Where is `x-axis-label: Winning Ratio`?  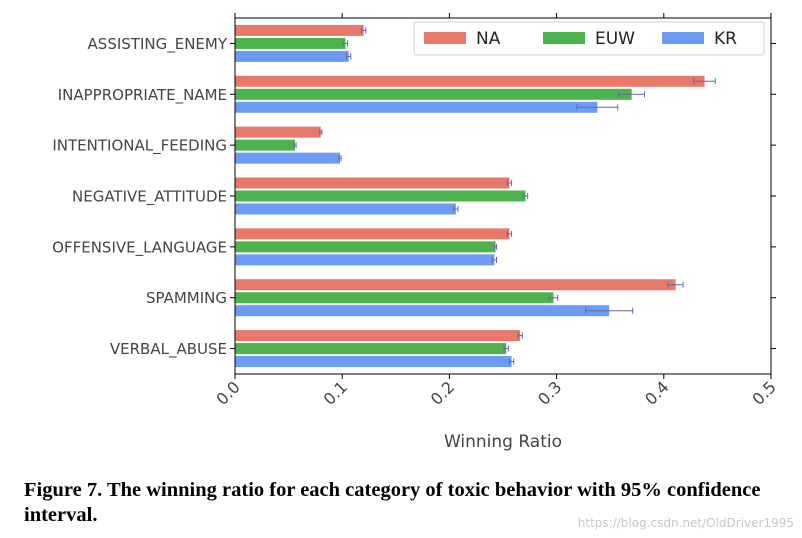 x-axis-label: Winning Ratio is located at coordinates (503, 442).